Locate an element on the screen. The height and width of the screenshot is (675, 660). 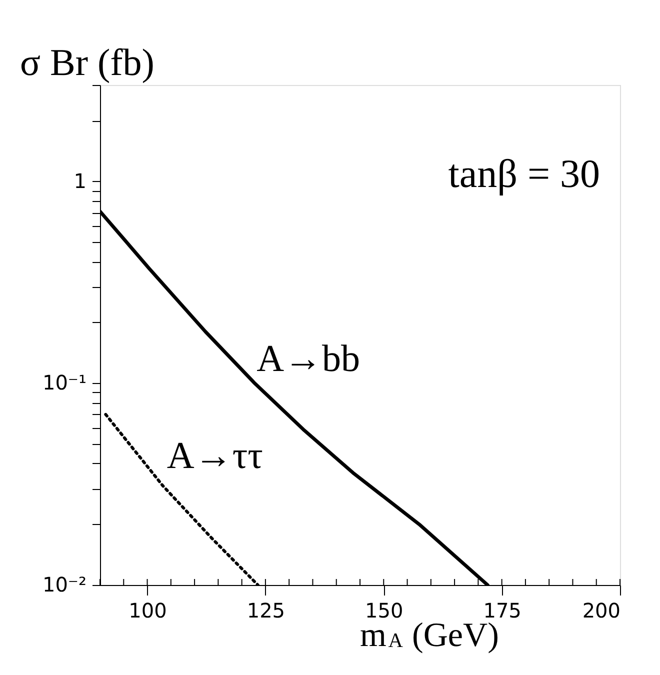
y-tick-label: 1 is located at coordinates (80, 180).